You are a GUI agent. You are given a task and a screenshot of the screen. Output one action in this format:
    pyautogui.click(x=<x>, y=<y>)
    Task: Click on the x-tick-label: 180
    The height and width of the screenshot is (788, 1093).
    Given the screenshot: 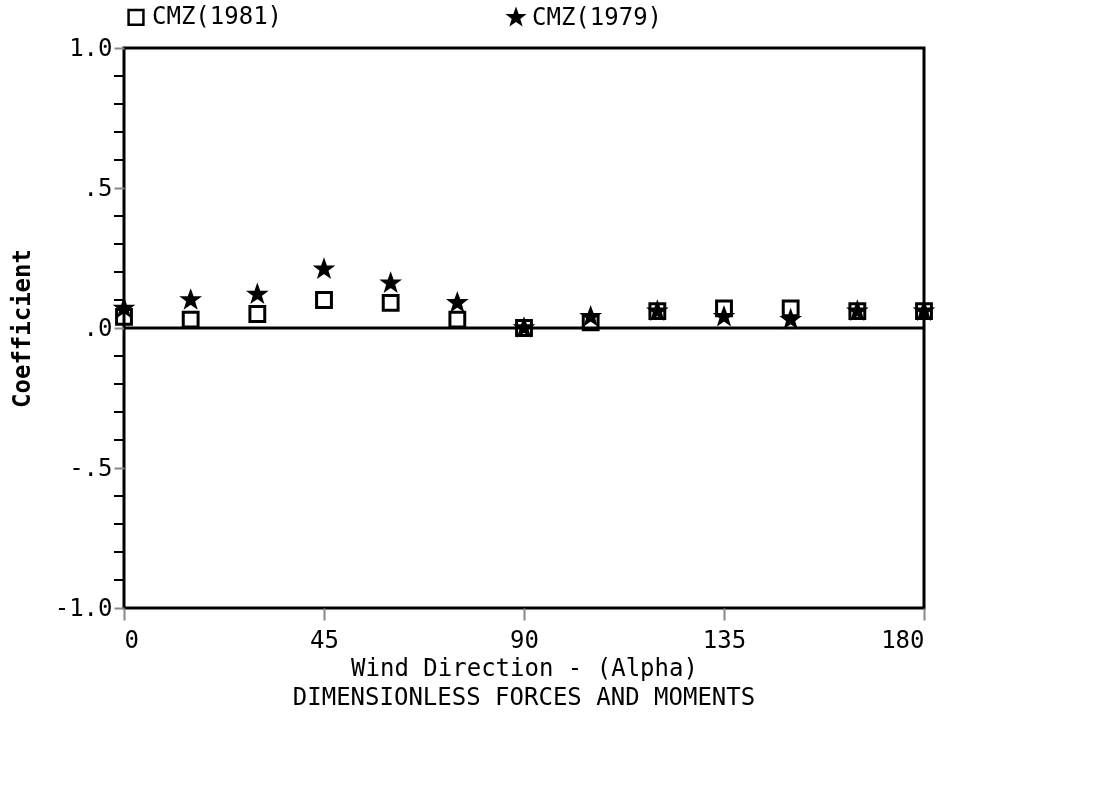 What is the action you would take?
    pyautogui.click(x=903, y=639)
    